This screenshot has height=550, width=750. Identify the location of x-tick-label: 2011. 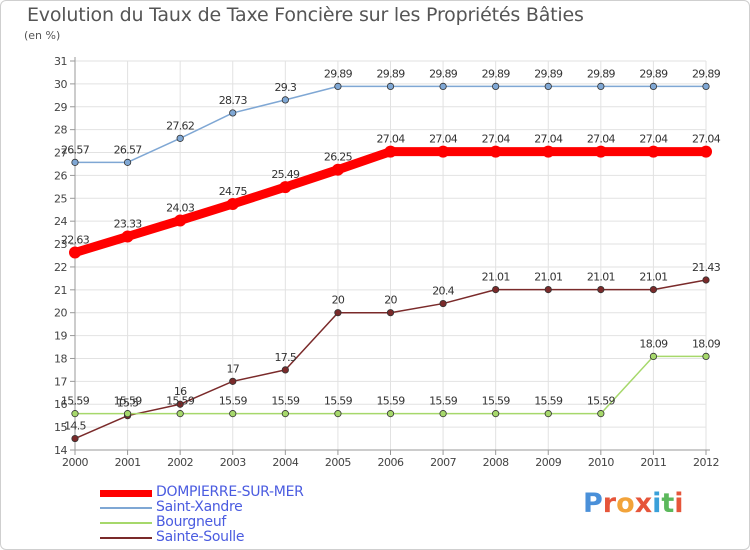
(653, 462).